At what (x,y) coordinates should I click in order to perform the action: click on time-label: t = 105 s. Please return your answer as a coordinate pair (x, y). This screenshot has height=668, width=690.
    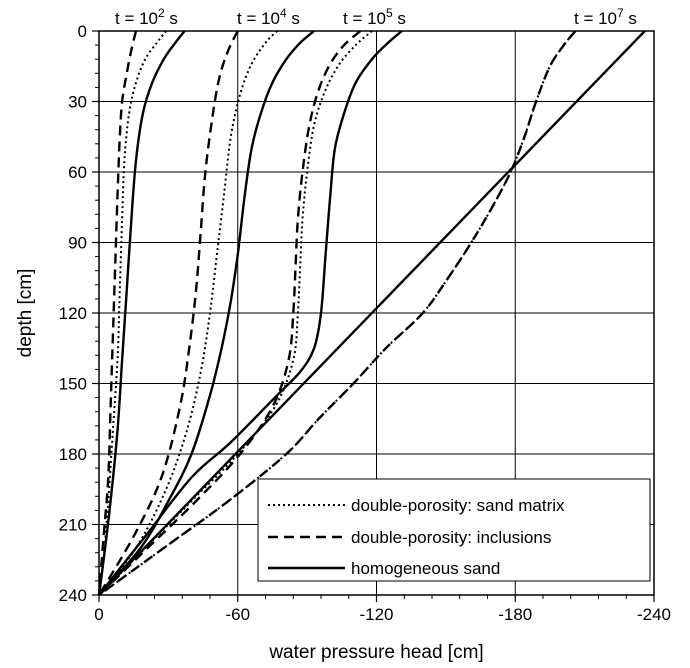
    Looking at the image, I should click on (374, 17).